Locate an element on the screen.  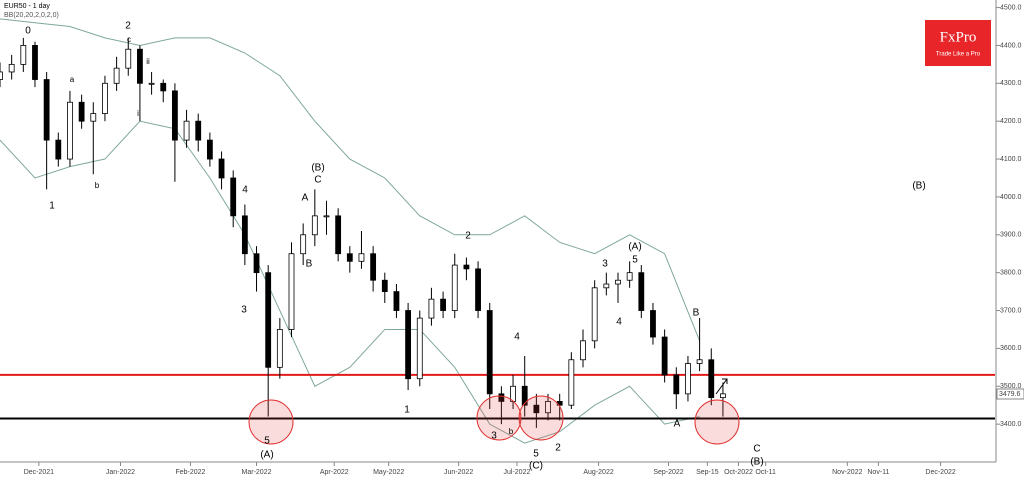
y-tick-label: 3700.0 is located at coordinates (1011, 310).